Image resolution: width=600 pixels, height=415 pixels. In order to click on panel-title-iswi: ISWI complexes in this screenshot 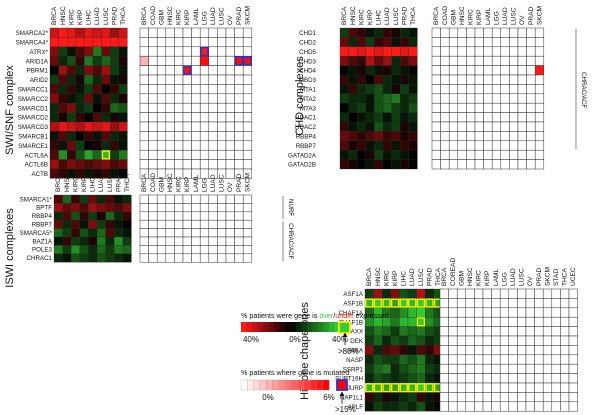, I will do `click(10, 248)`.